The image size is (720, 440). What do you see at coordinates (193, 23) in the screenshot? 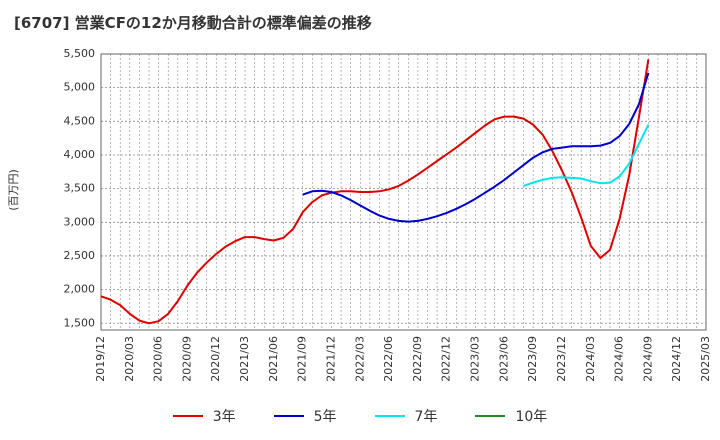
I see `chart-title: [6707] 営業CFの12か月移動合計の標準偏差の推移` at bounding box center [193, 23].